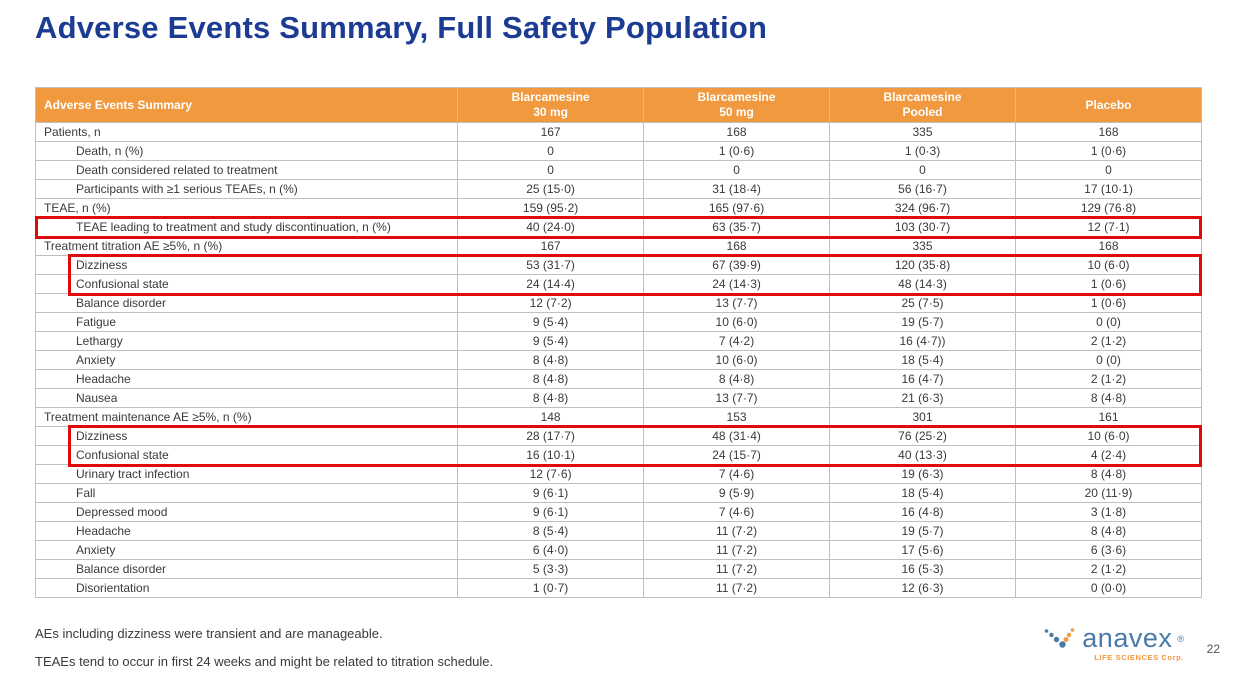  I want to click on cell-value: 16 (5·3), so click(922, 569).